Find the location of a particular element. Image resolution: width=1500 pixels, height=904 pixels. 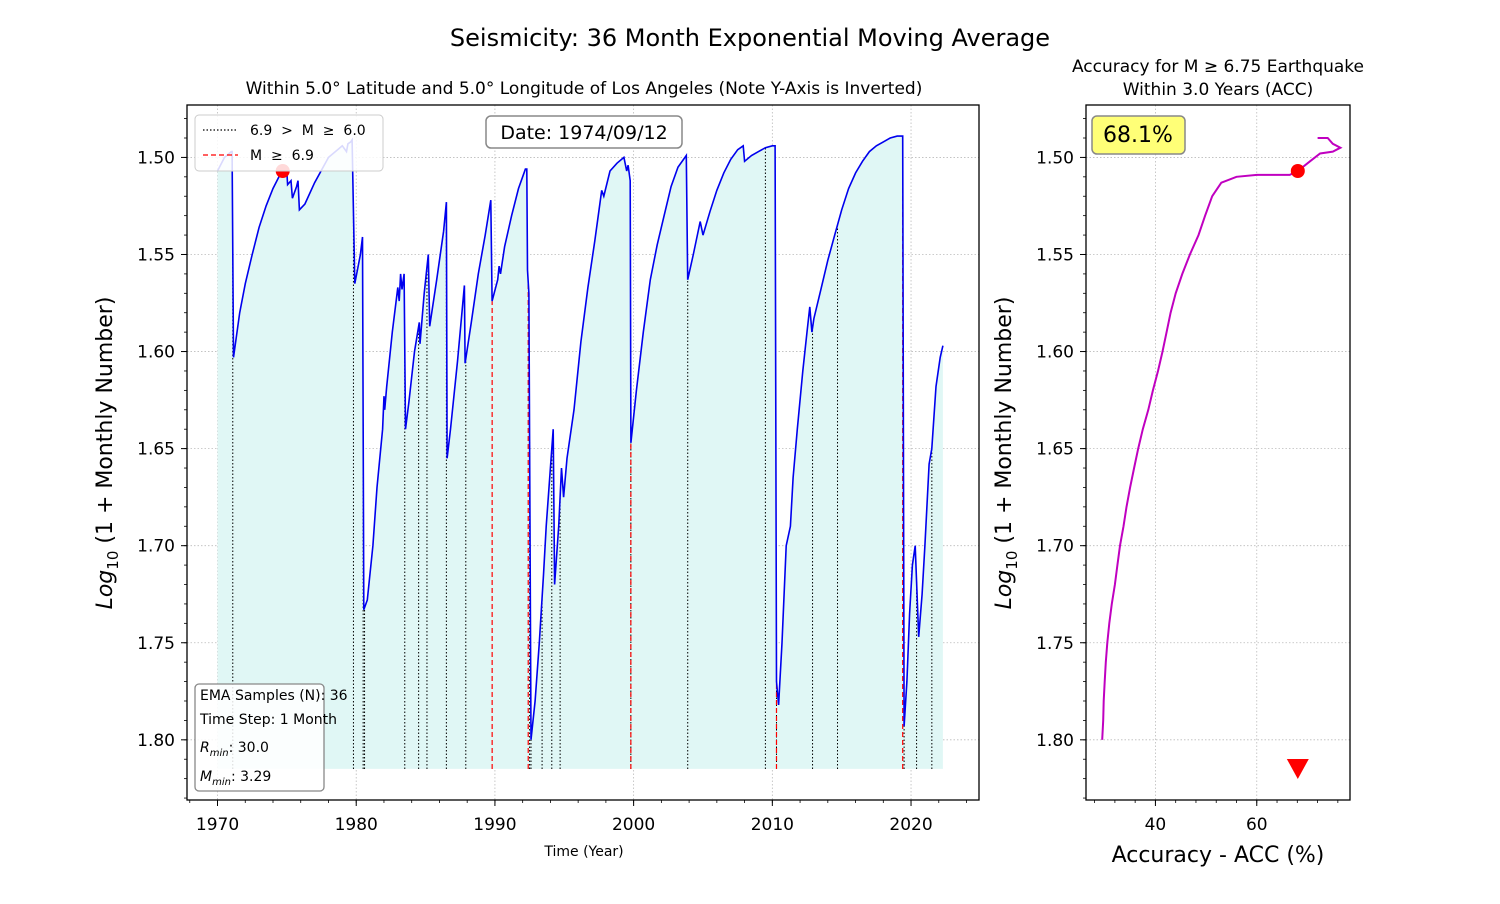

legend-label-large: M ≥ 6.9 is located at coordinates (282, 156).